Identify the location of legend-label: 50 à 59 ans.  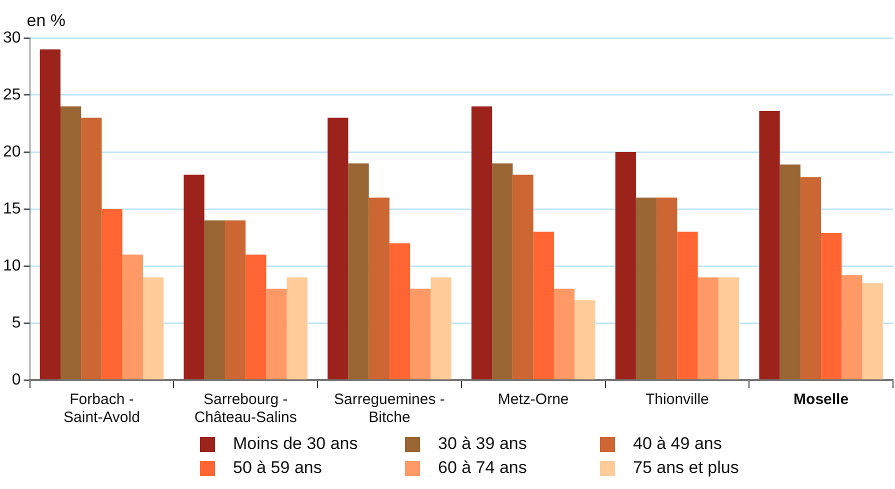
(277, 468).